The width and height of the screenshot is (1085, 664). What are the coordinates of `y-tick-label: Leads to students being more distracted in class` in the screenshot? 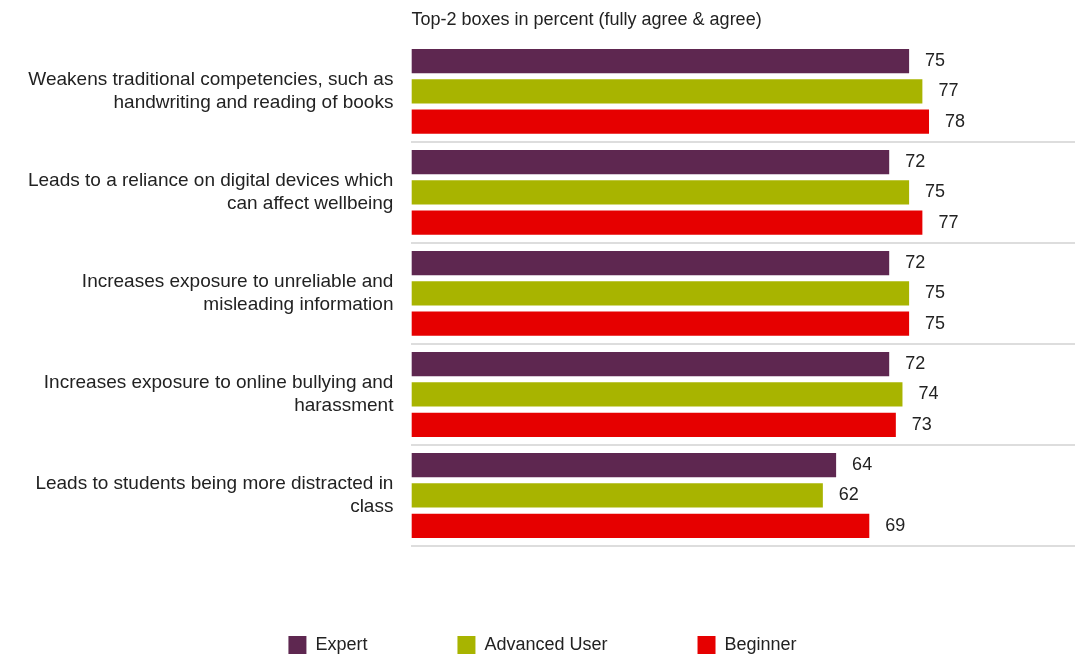 It's located at (214, 494).